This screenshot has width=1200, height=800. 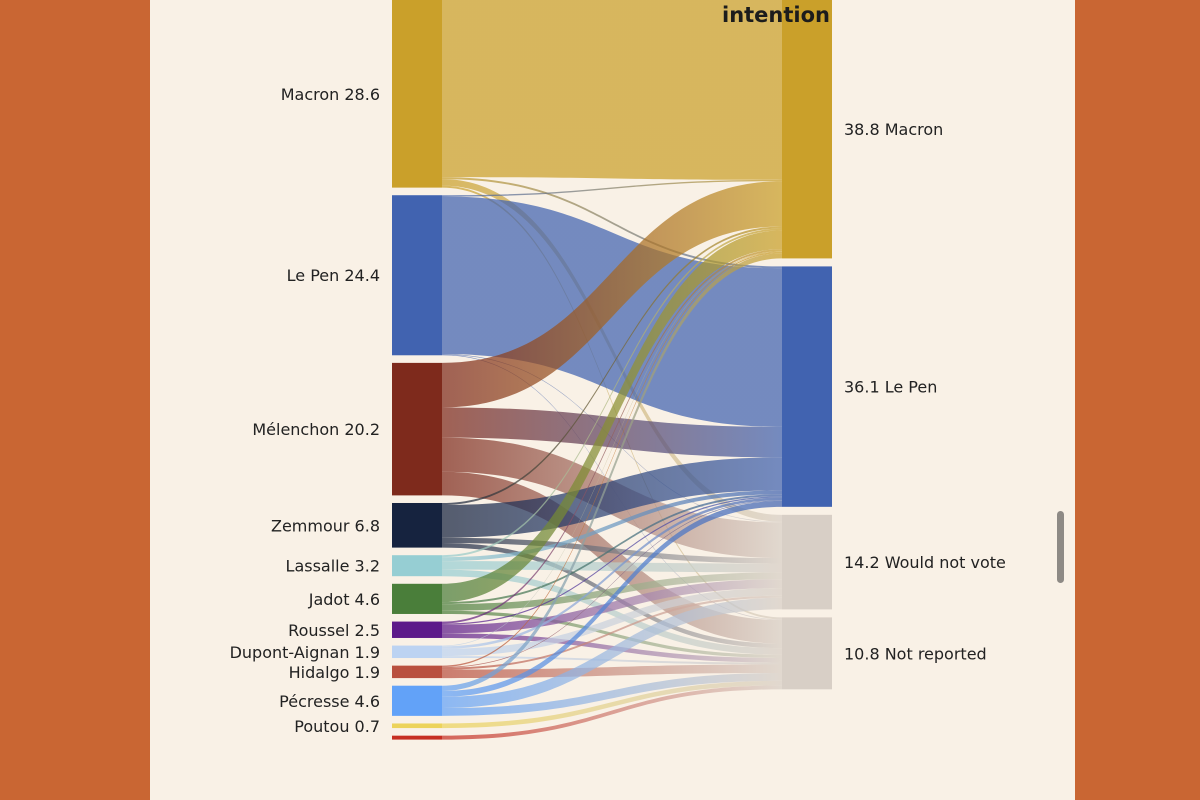 I want to click on flow-roussel-to-macron, so click(x=612, y=436).